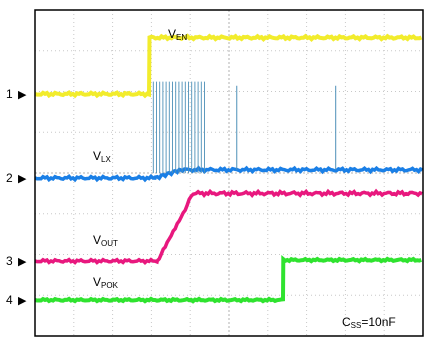 The height and width of the screenshot is (338, 427). Describe the element at coordinates (9, 300) in the screenshot. I see `channel-number-4: 4` at that location.